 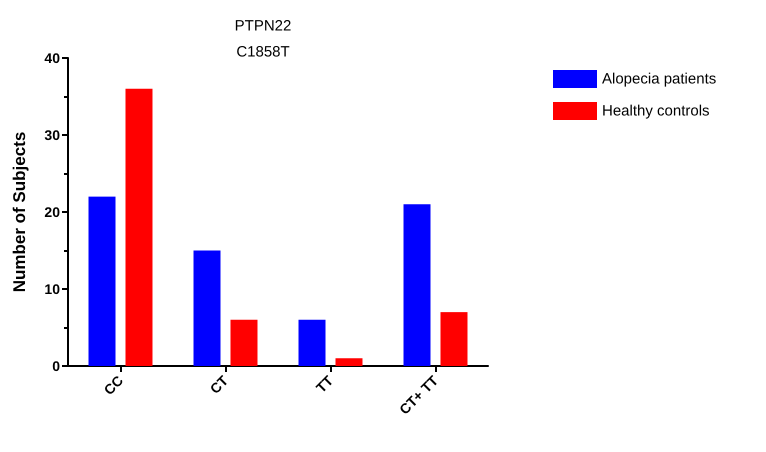 What do you see at coordinates (52, 289) in the screenshot?
I see `y-tick-label: 10` at bounding box center [52, 289].